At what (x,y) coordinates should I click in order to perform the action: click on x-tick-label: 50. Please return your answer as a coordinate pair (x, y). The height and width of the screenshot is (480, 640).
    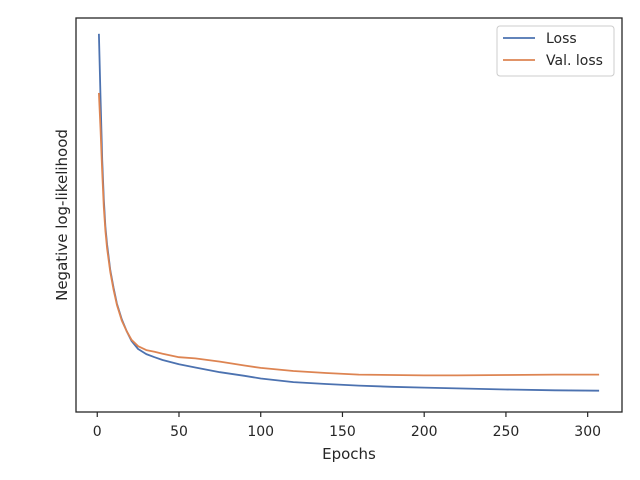
    Looking at the image, I should click on (179, 432).